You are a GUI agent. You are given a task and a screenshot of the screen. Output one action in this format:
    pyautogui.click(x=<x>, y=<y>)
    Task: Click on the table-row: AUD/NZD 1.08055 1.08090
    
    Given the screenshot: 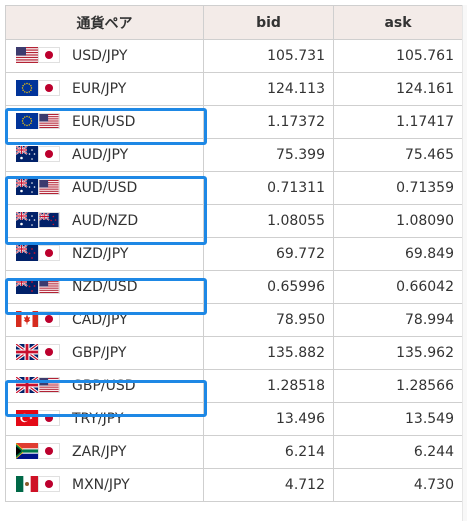 What is the action you would take?
    pyautogui.click(x=234, y=221)
    